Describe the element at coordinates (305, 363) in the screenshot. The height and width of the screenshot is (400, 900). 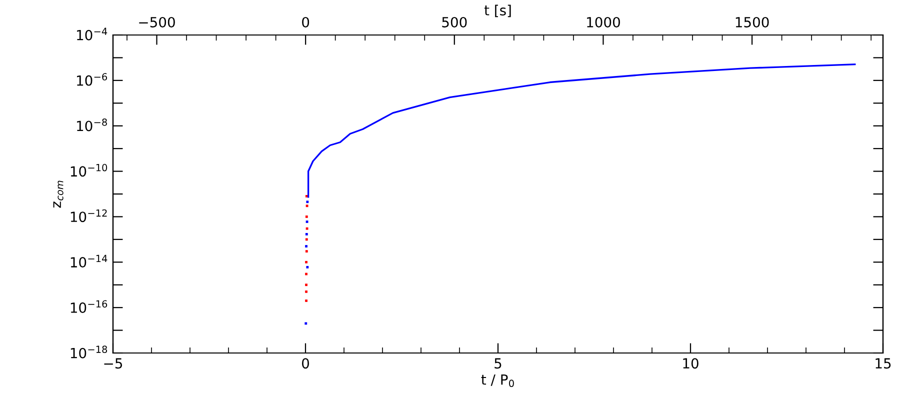
I see `x-tick-label: 0` at that location.